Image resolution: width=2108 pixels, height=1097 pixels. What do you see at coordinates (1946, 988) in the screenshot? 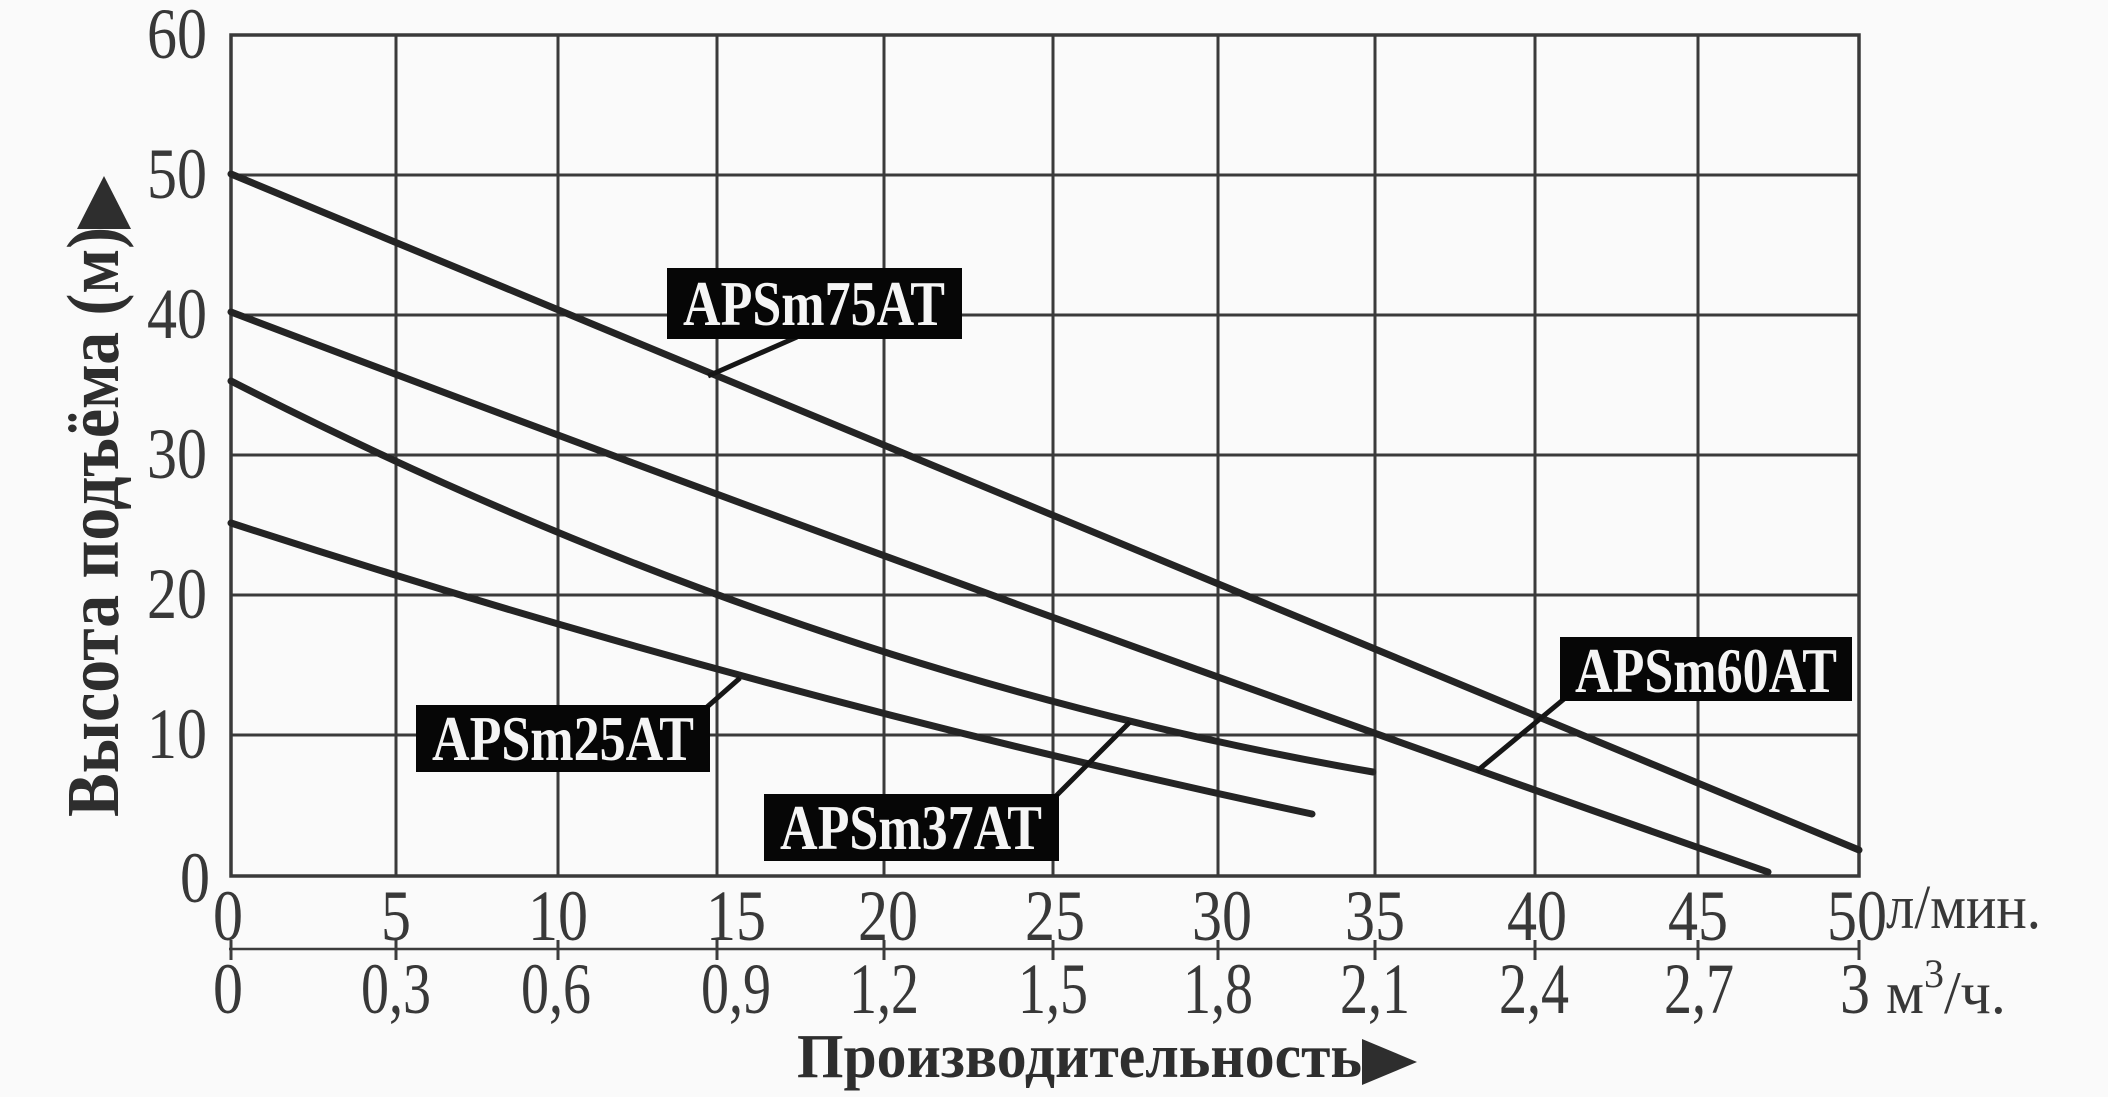
I see `svg-text: м3/ч.` at bounding box center [1946, 988].